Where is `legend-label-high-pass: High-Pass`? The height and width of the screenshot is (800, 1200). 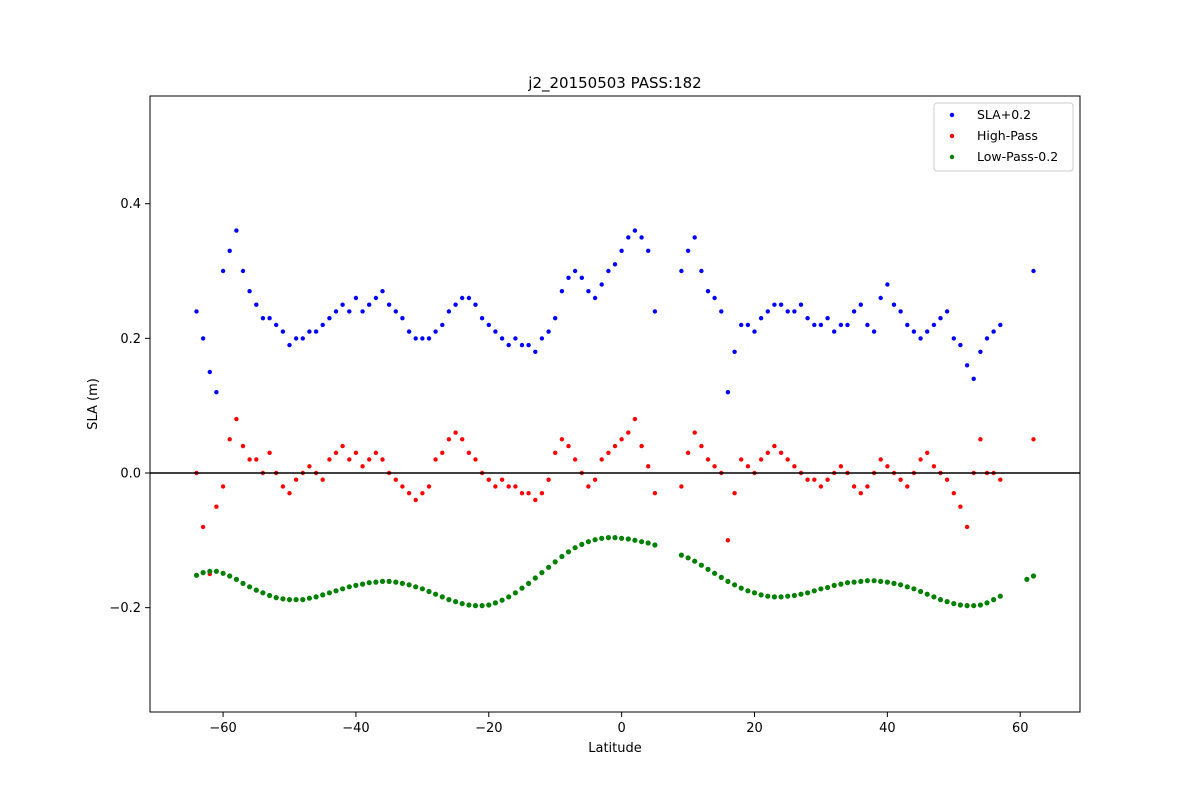 legend-label-high-pass: High-Pass is located at coordinates (1007, 135).